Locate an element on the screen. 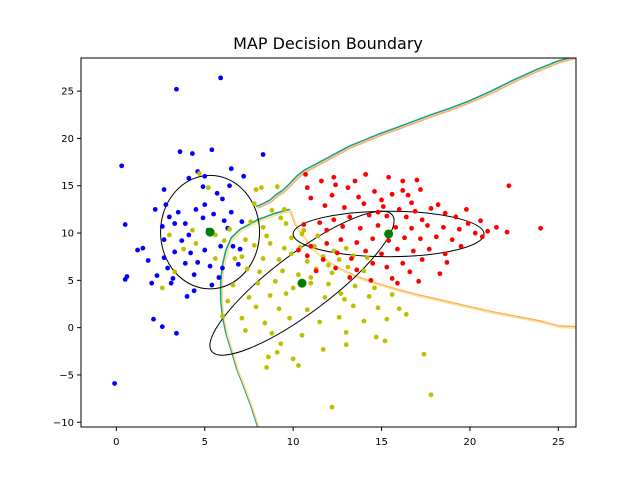 The width and height of the screenshot is (640, 480). y-tick-label: 20 is located at coordinates (67, 139).